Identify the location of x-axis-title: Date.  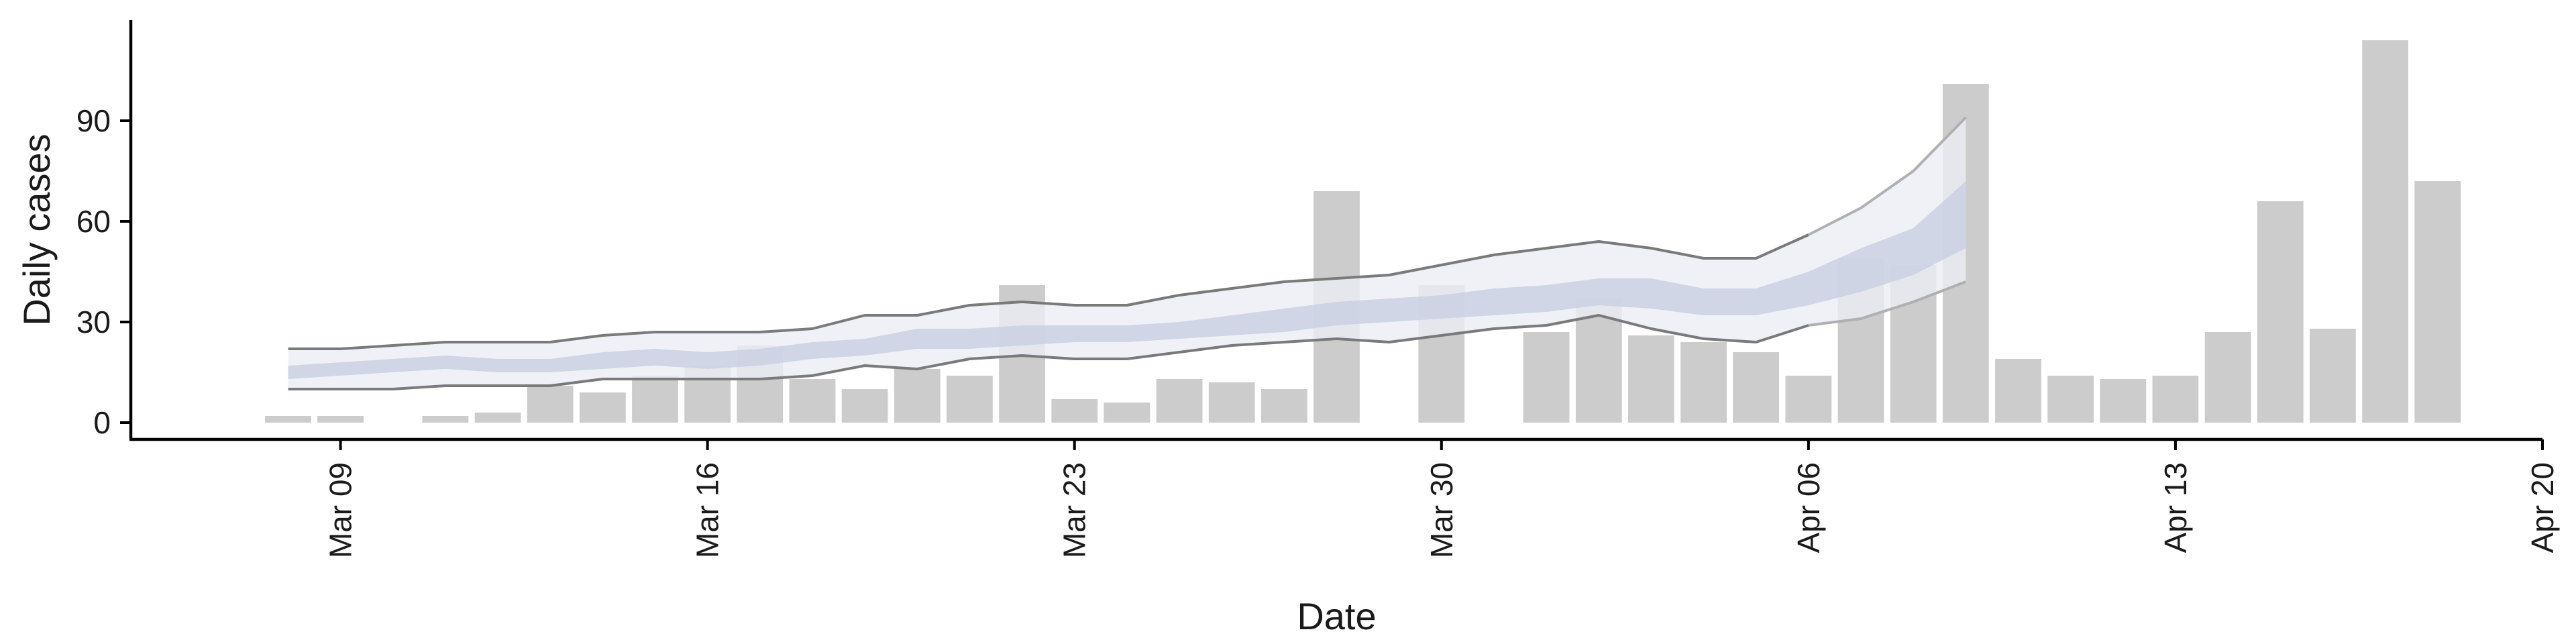
(1336, 616).